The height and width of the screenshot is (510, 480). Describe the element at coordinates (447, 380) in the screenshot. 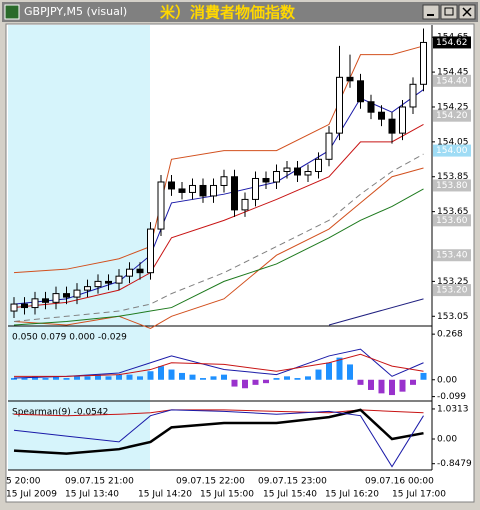

I see `y-tick-label: 0.00` at that location.